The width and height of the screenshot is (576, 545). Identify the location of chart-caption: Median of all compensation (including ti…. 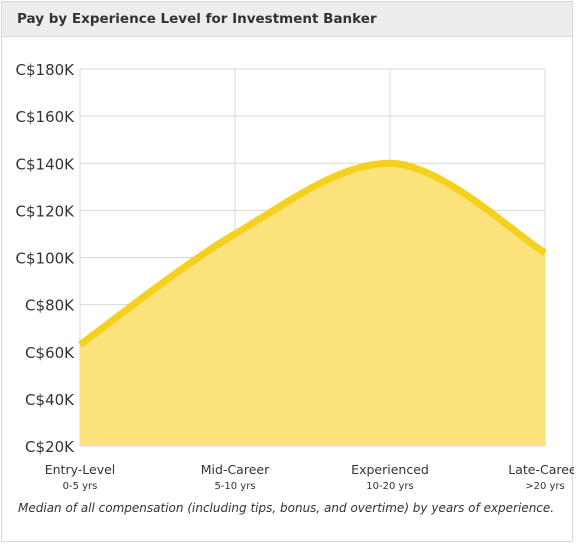
(286, 508).